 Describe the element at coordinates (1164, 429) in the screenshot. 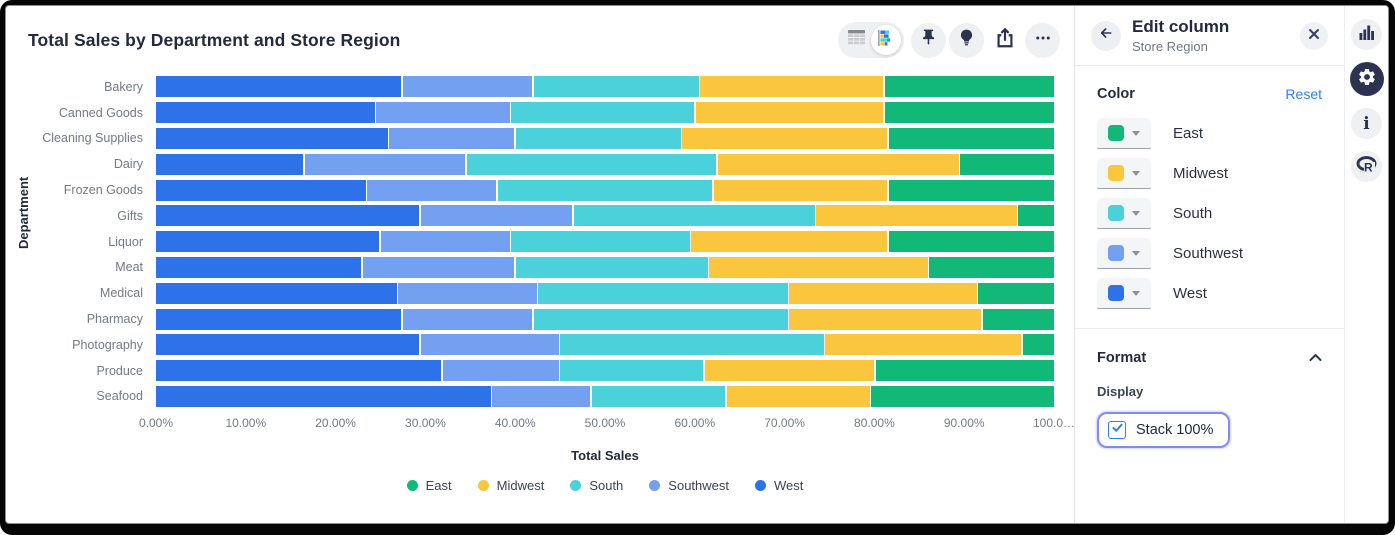

I see `stack-100-checkbox: Stack 100%` at that location.